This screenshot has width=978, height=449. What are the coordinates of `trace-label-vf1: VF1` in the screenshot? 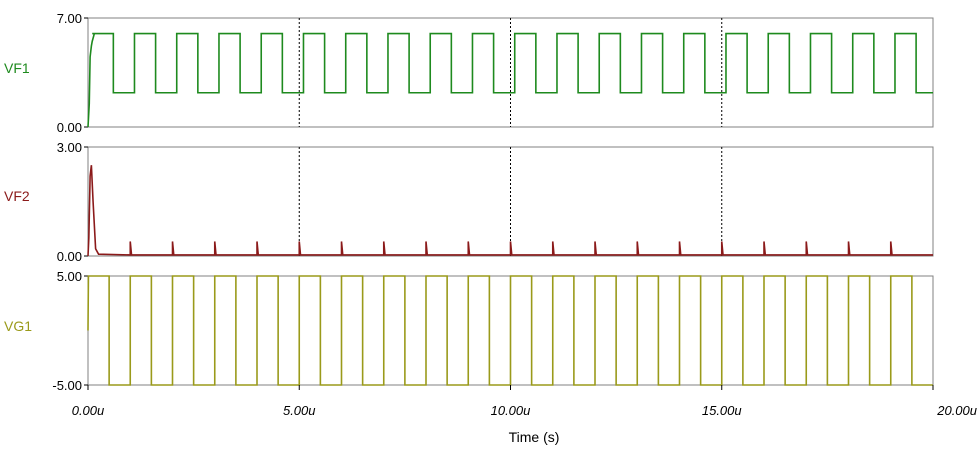 It's located at (17, 68).